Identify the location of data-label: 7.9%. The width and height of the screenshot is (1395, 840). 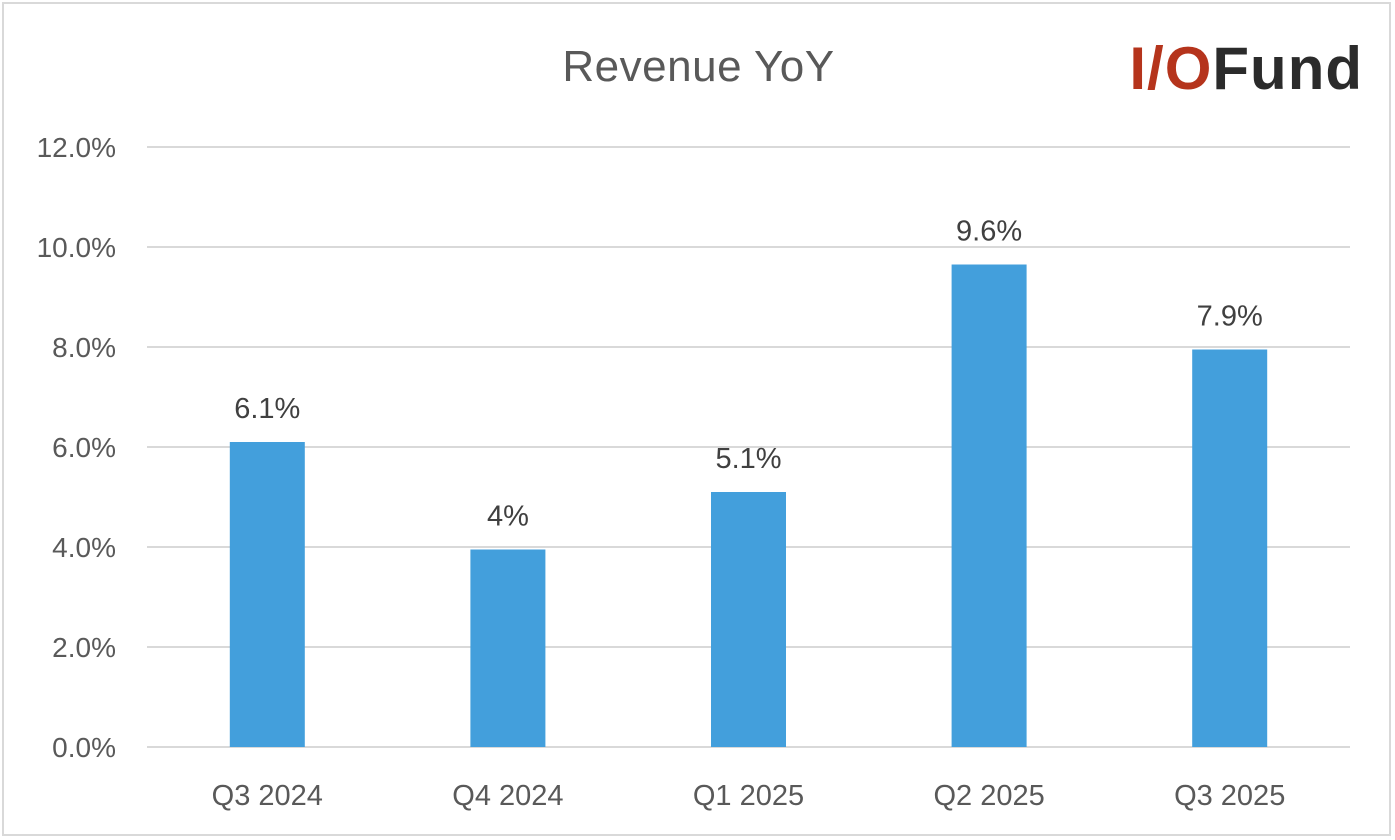
(1230, 317).